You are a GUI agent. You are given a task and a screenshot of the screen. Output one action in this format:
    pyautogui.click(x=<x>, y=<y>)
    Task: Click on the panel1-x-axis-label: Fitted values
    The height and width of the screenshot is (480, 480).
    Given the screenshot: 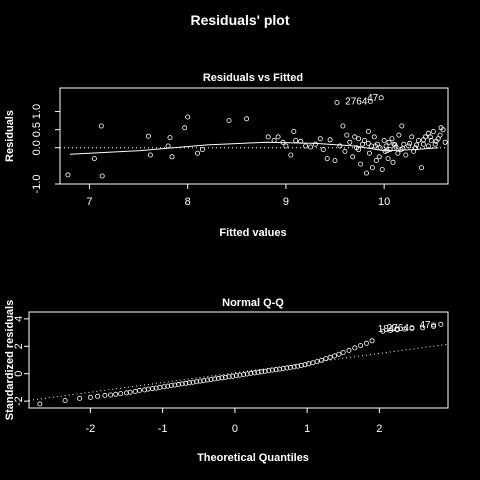 What is the action you would take?
    pyautogui.click(x=252, y=233)
    